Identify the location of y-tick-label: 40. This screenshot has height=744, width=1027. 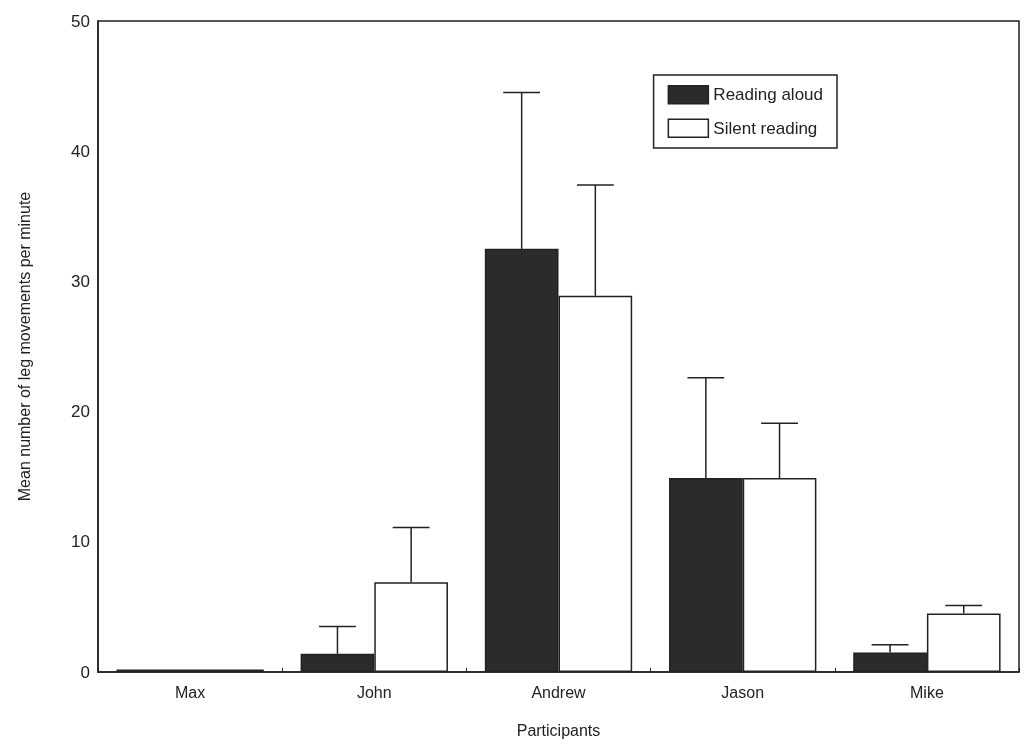
(80, 151).